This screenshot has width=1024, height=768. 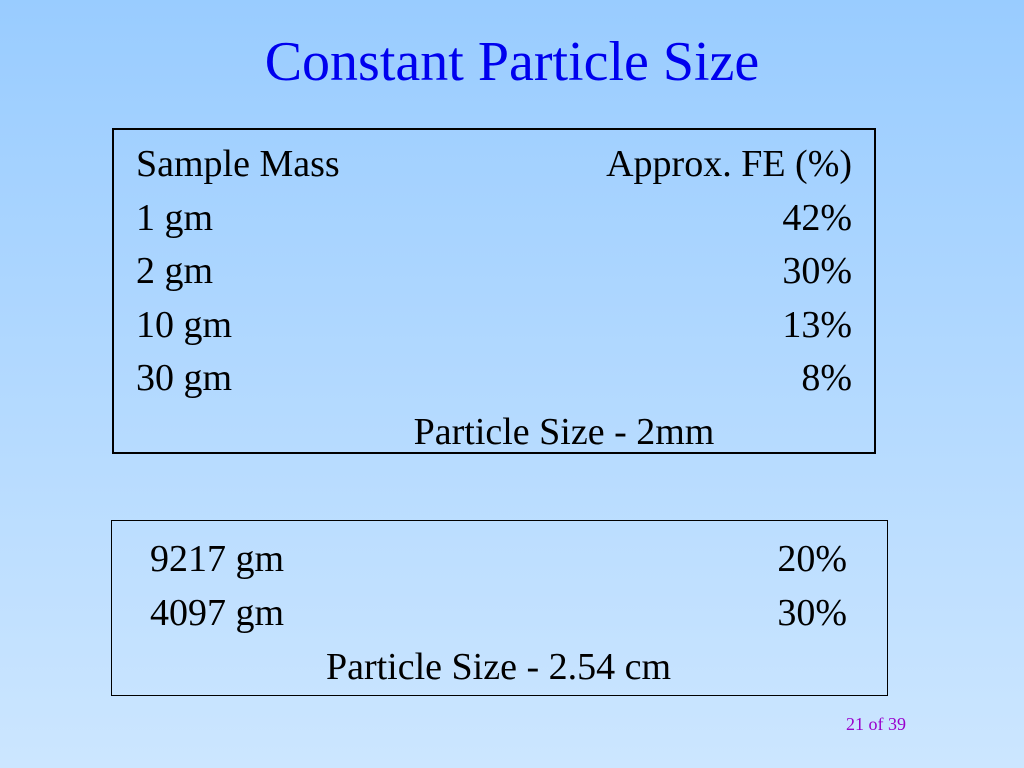 What do you see at coordinates (512, 62) in the screenshot?
I see `title: Constant Particle Size` at bounding box center [512, 62].